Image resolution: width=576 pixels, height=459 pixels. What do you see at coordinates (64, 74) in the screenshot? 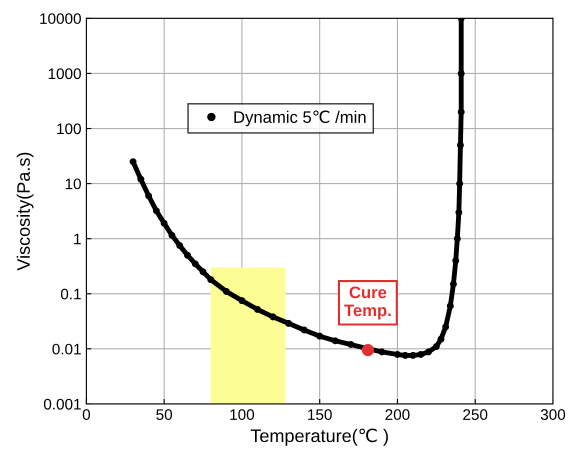
I see `y-tick-label: 1000` at bounding box center [64, 74].